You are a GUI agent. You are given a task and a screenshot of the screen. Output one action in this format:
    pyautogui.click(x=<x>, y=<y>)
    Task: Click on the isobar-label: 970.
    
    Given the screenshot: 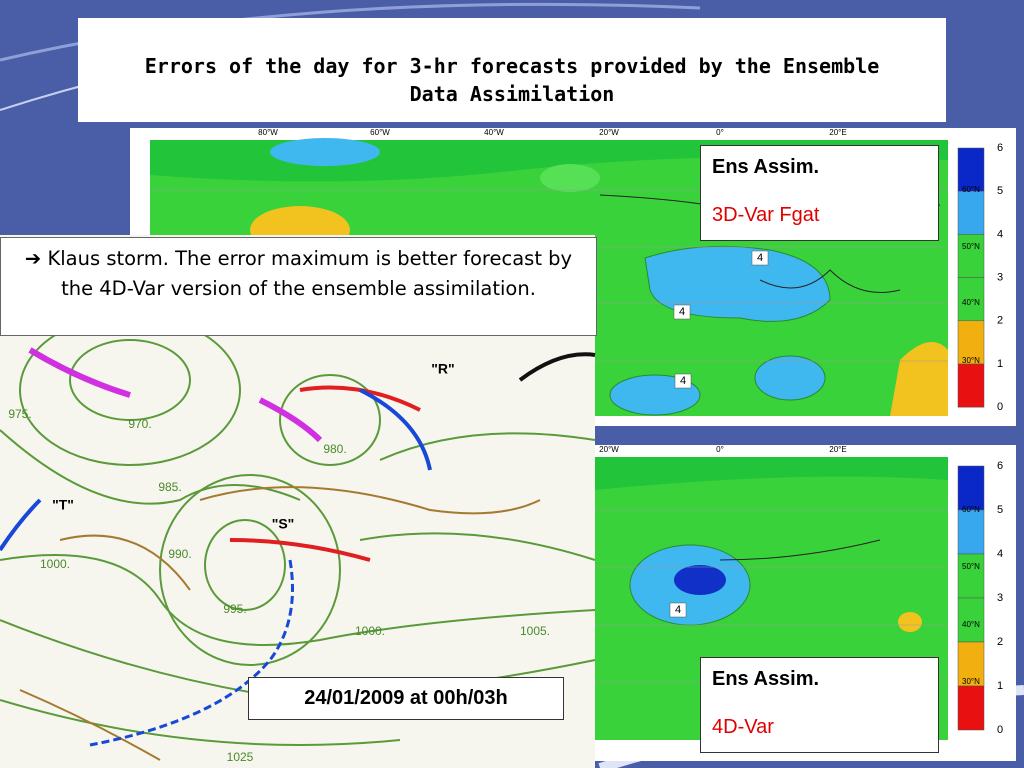 What is the action you would take?
    pyautogui.click(x=139, y=424)
    